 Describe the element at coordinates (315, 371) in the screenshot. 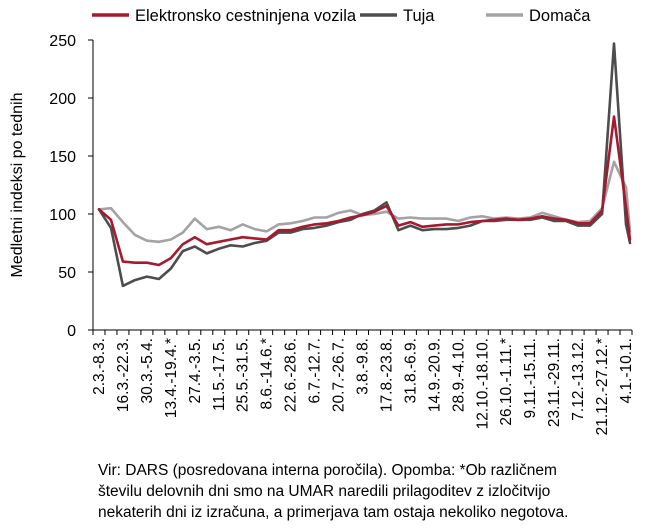

I see `x-tick-label: 6.7.-12.7.` at that location.